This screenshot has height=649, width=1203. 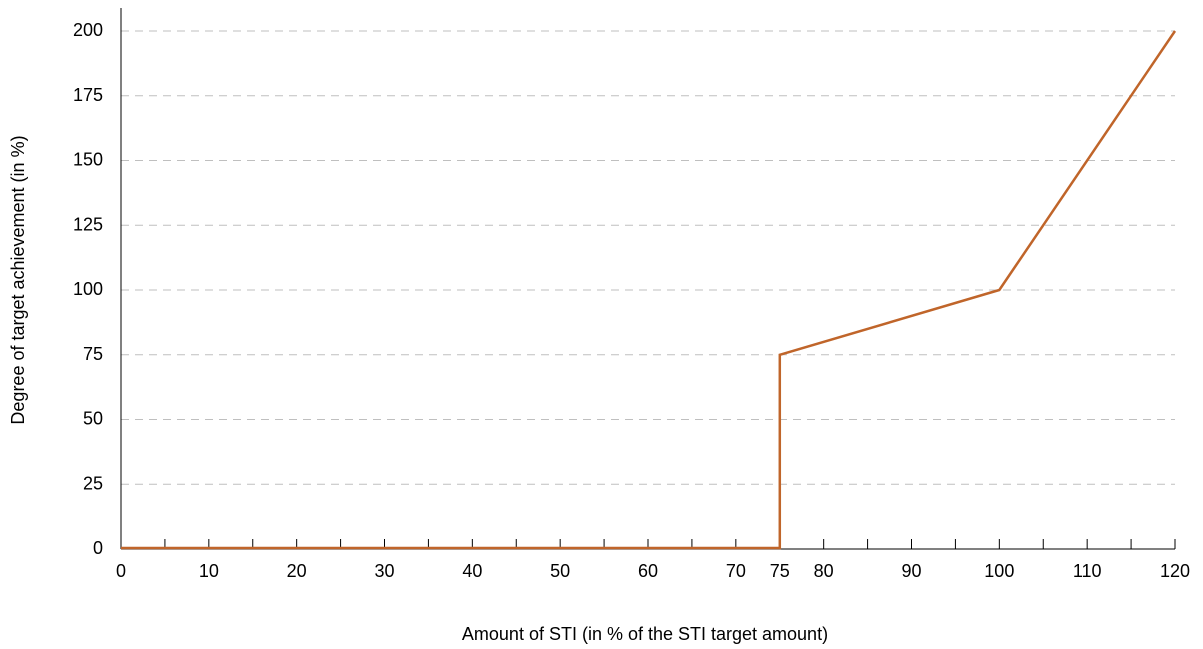 What do you see at coordinates (297, 571) in the screenshot?
I see `x-tick-label-20: 20` at bounding box center [297, 571].